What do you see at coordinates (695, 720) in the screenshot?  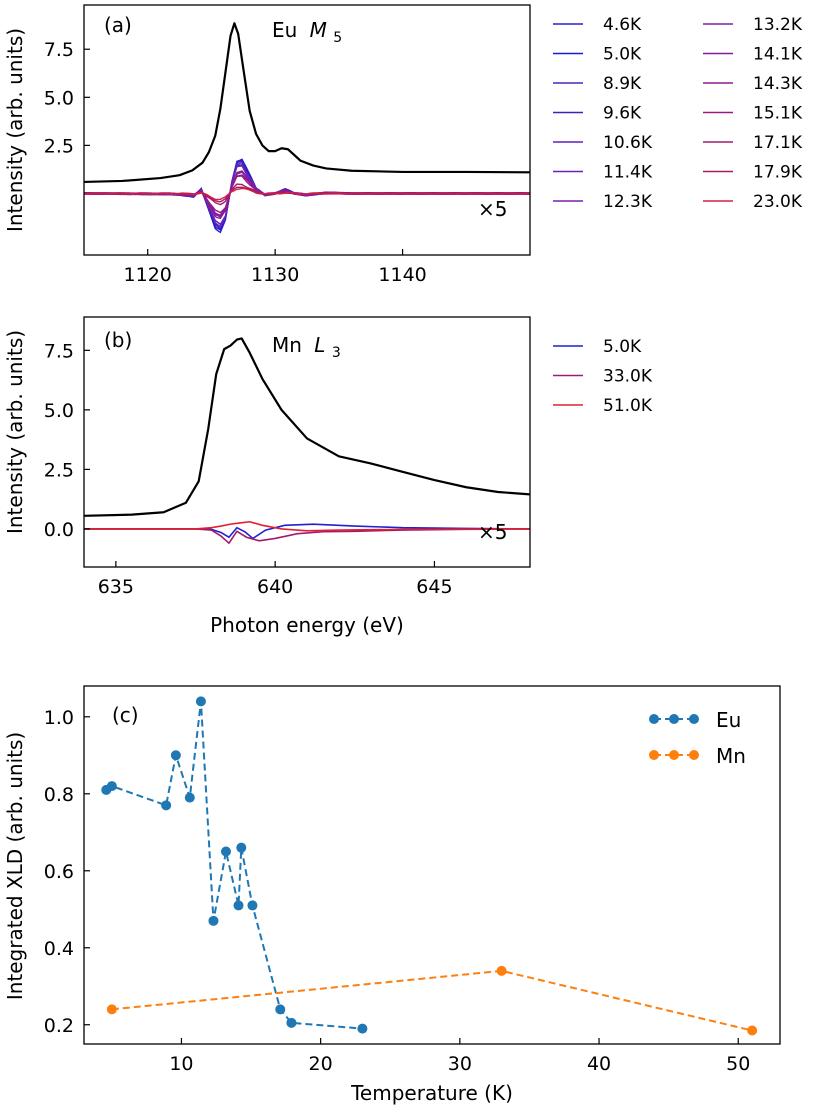 I see `legend-item: Eu` at bounding box center [695, 720].